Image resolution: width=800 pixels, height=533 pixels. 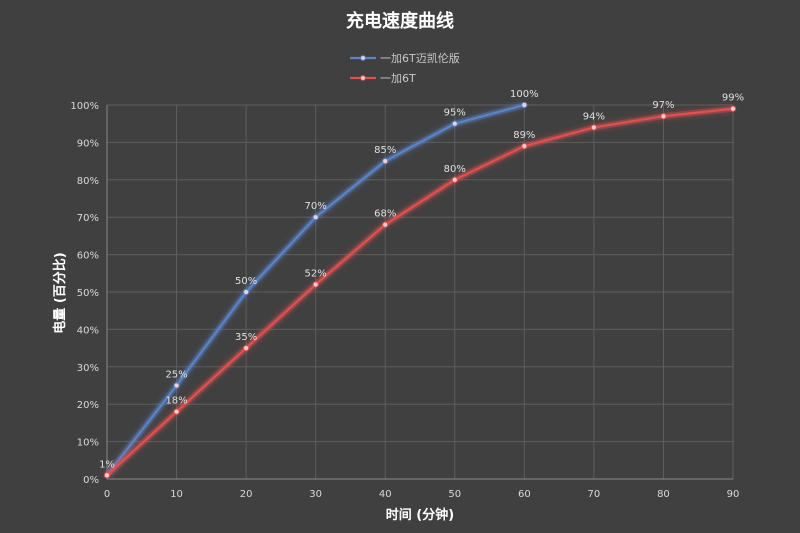 What do you see at coordinates (88, 181) in the screenshot?
I see `y-tick-label: 80%` at bounding box center [88, 181].